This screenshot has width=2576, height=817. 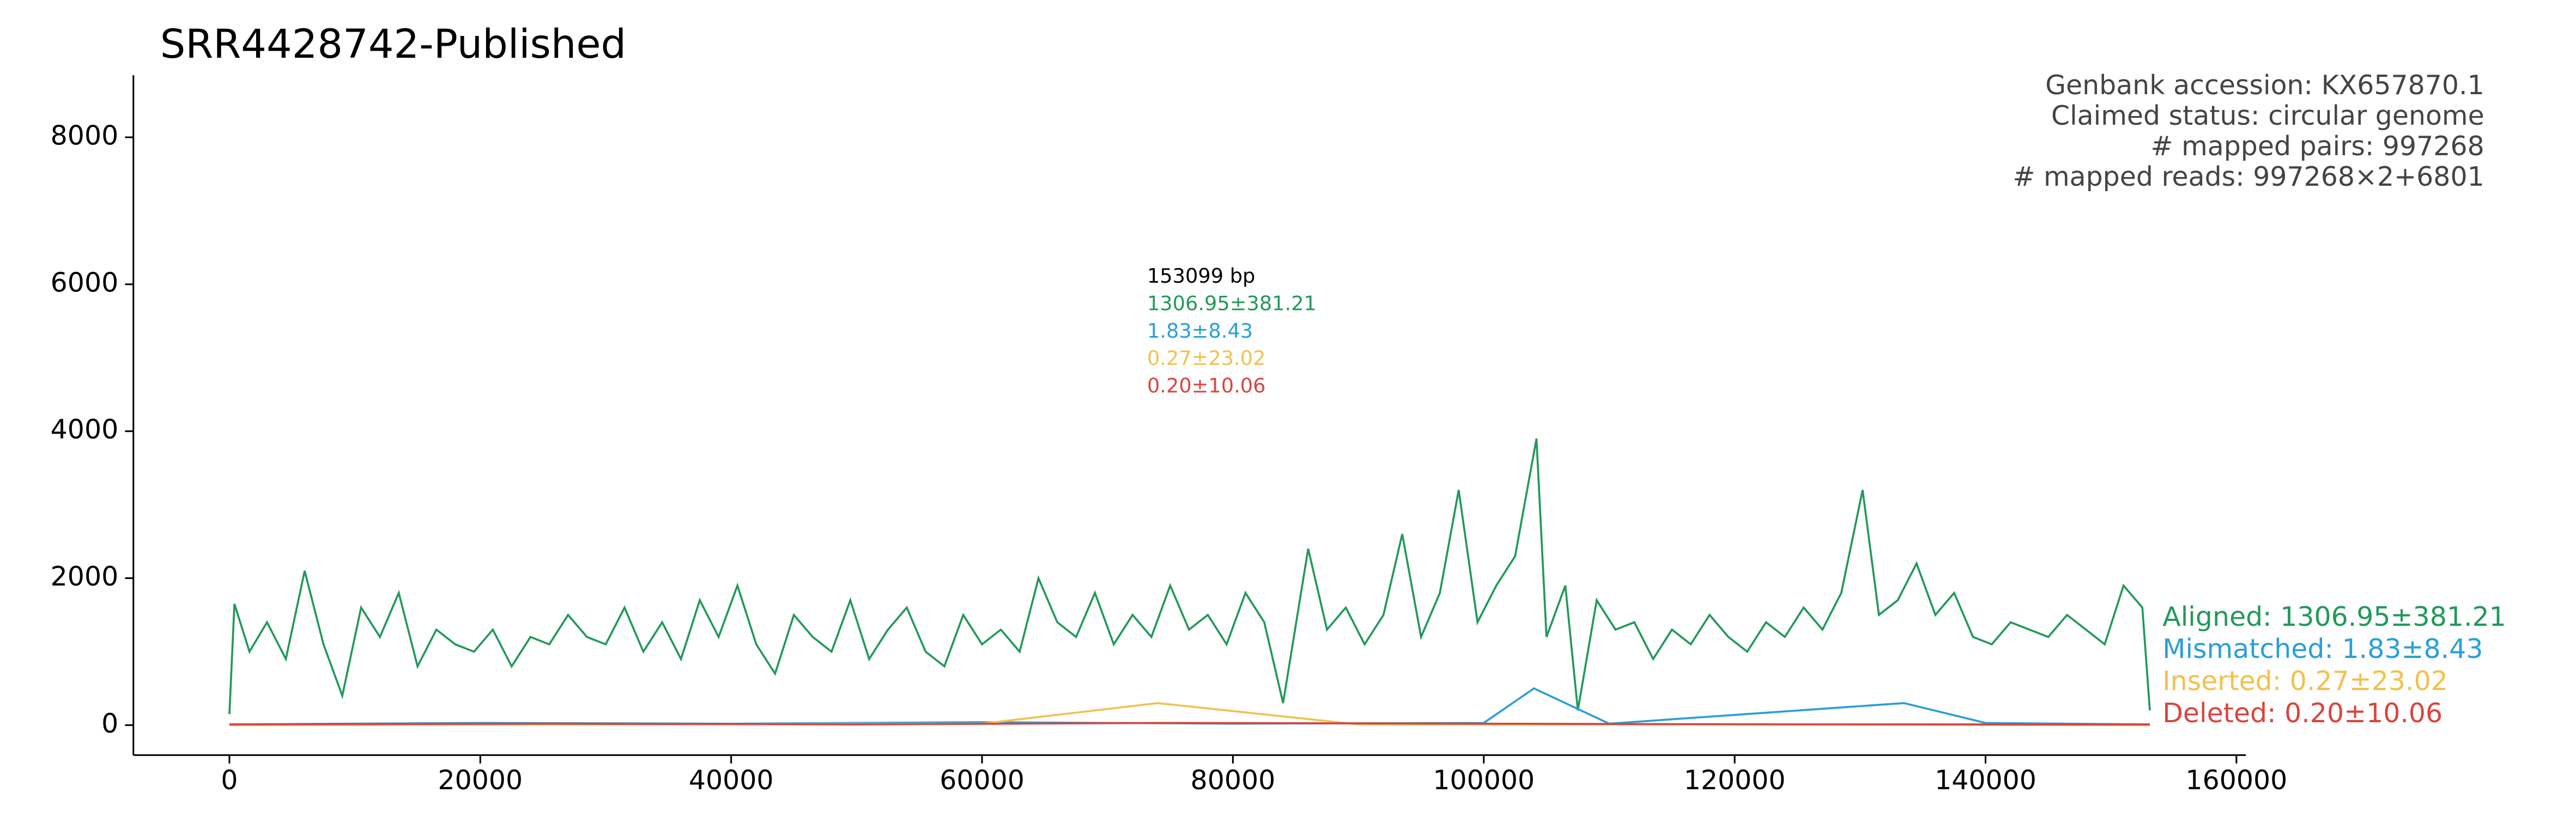 I want to click on series-label: Deleted: 0.20±10.06, so click(x=2302, y=713).